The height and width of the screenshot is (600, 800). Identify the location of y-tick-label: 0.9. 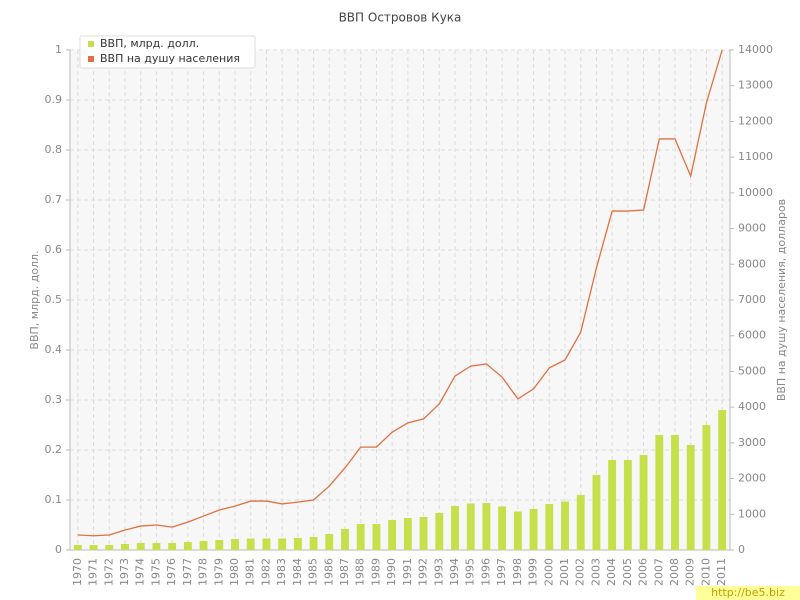
(54, 99).